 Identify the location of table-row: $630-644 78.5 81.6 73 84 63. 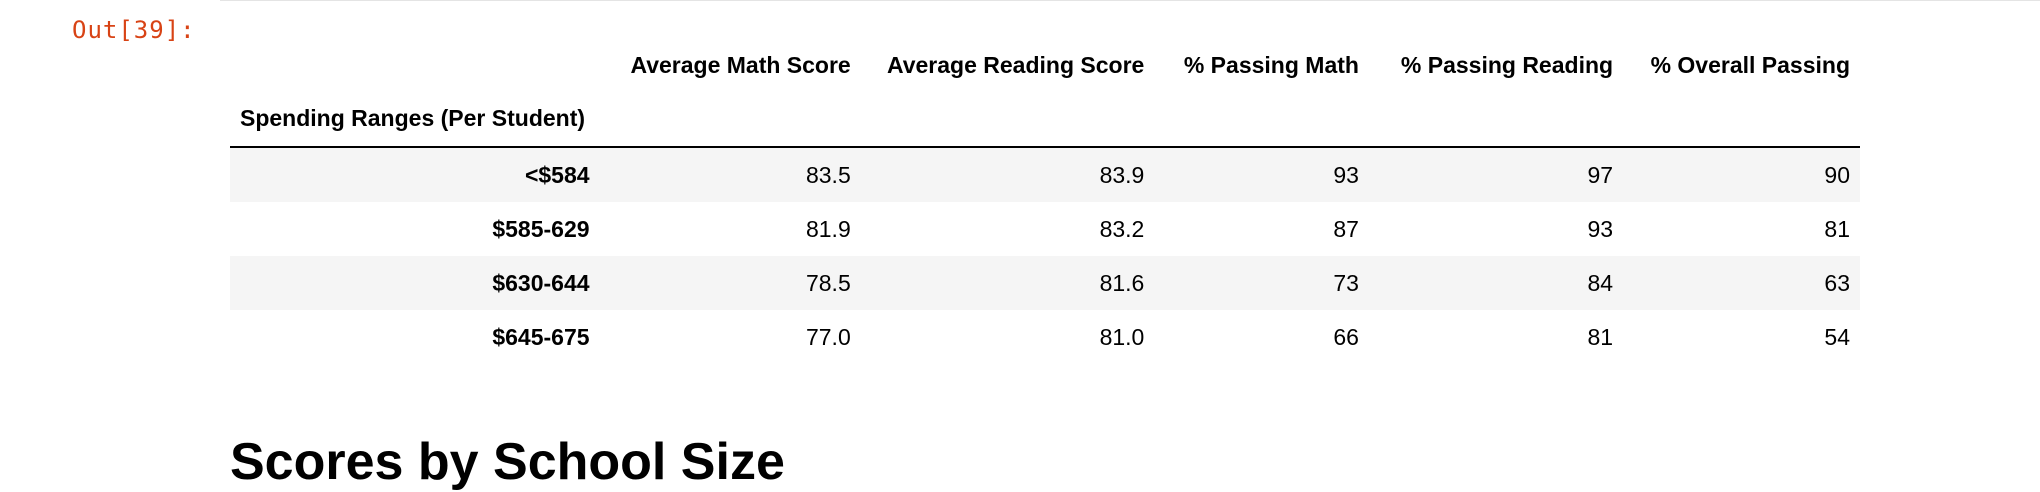
(1045, 283).